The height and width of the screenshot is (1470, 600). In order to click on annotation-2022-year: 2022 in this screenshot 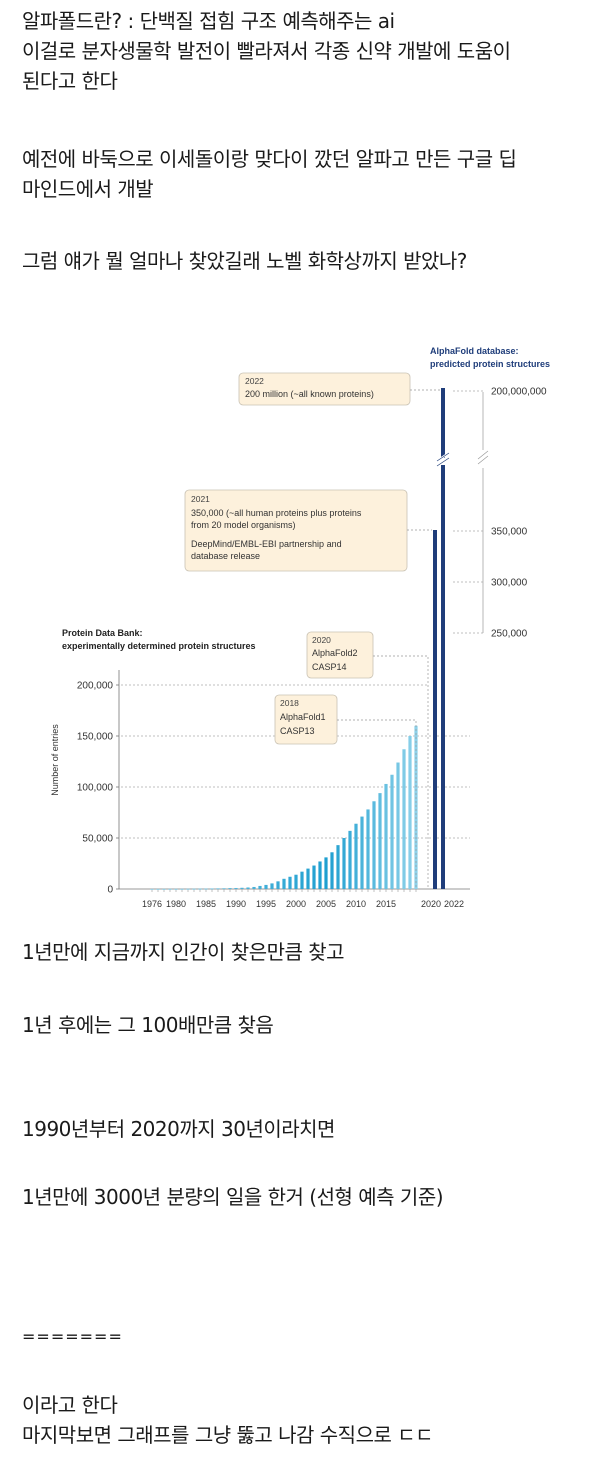, I will do `click(254, 381)`.